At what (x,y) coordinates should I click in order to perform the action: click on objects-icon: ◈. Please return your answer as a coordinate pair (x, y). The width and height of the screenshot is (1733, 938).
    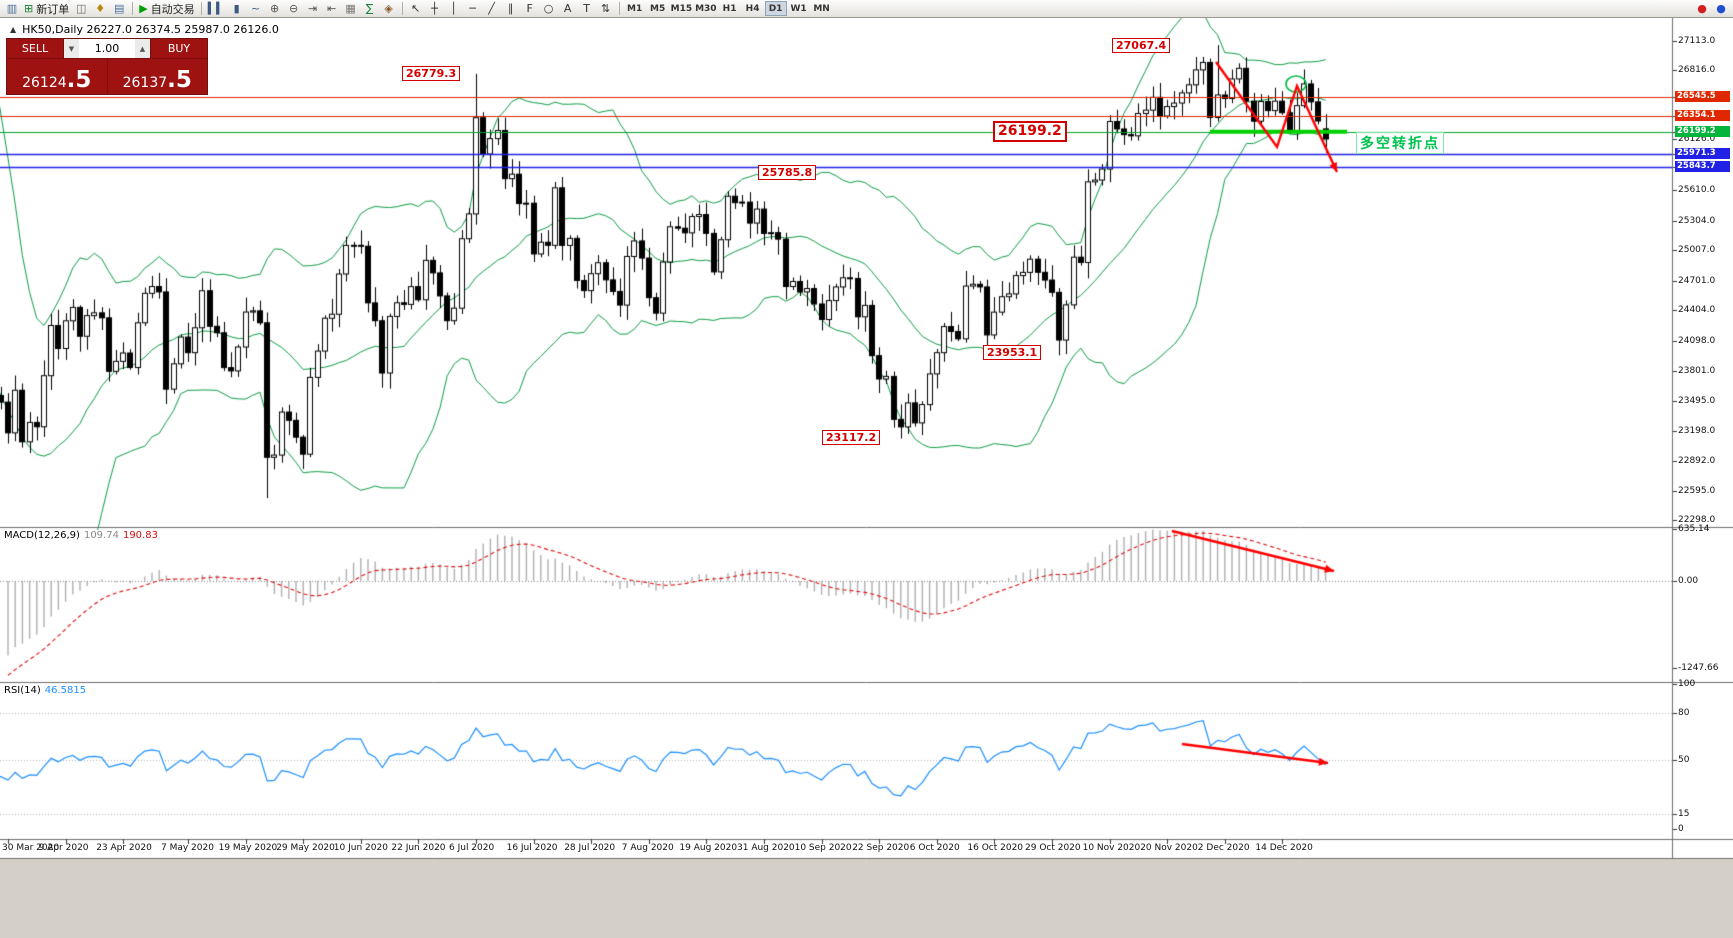
    Looking at the image, I should click on (389, 9).